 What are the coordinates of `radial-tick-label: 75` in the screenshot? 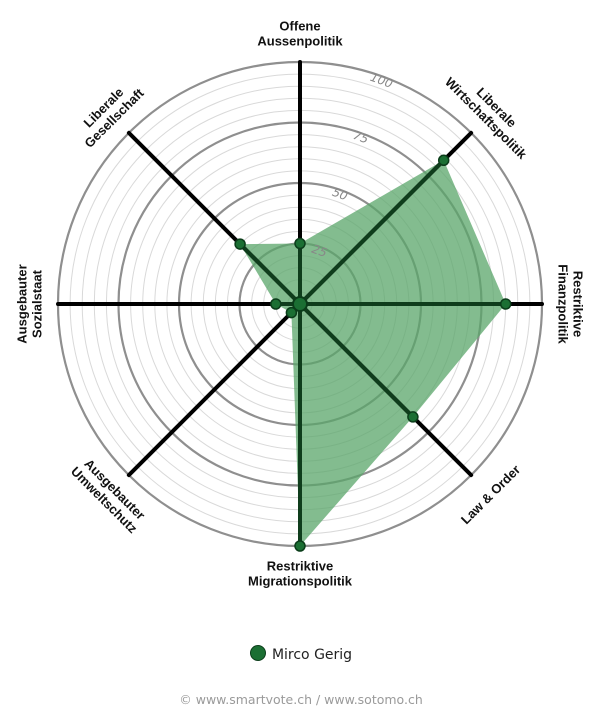 It's located at (360, 137).